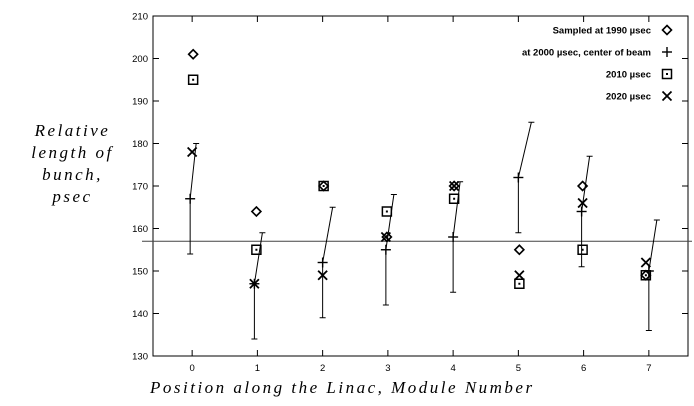  What do you see at coordinates (191, 368) in the screenshot?
I see `x-tick-label: 0` at bounding box center [191, 368].